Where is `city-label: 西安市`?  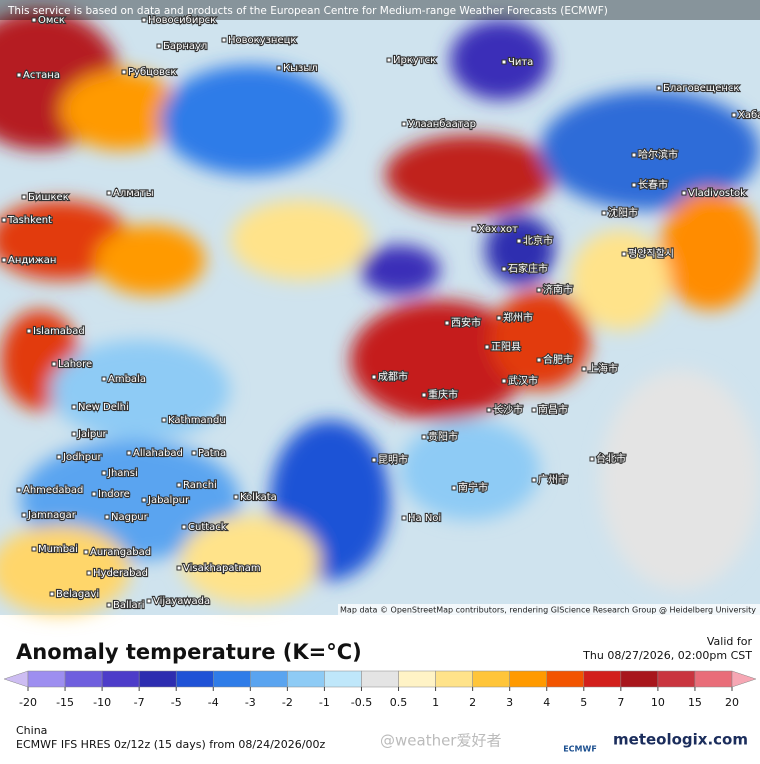 city-label: 西安市 is located at coordinates (466, 322).